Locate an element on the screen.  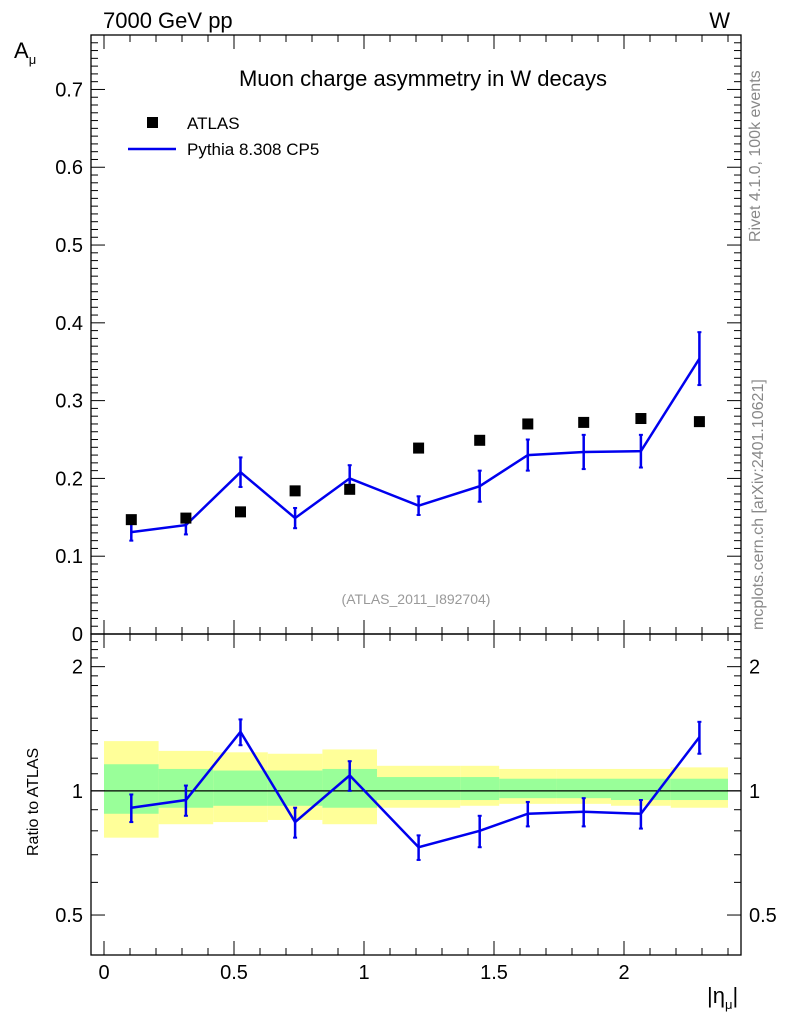
main-title: Muon charge asymmetry in W decays is located at coordinates (423, 78).